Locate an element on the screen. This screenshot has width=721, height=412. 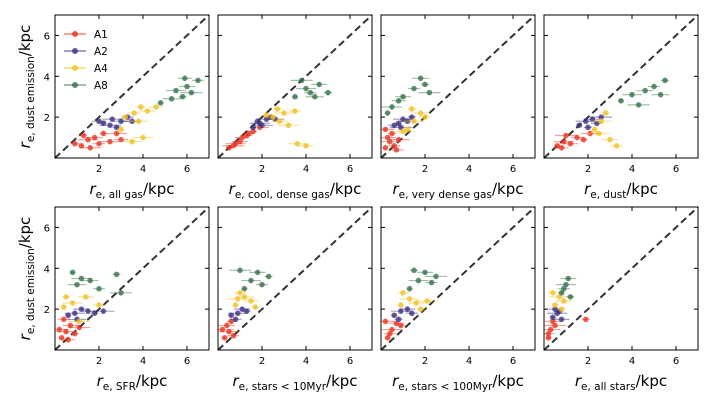
x-axis-label: re, stars < 100Myr/kpc is located at coordinates (458, 382).